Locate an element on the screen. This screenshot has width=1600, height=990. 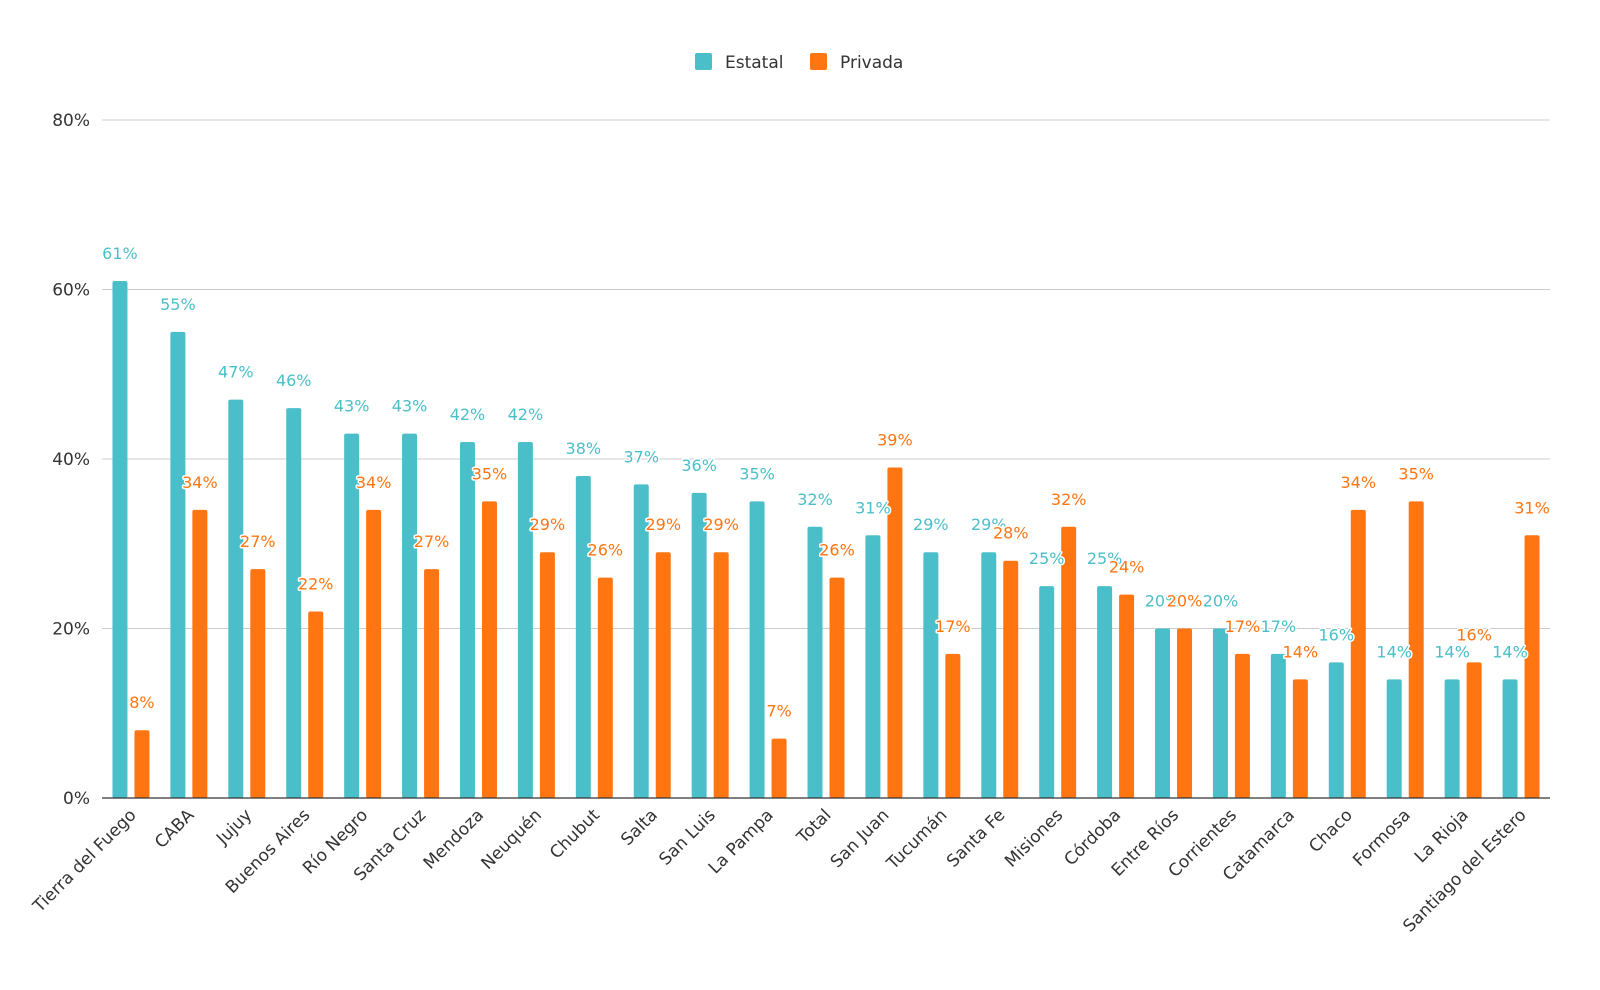
data-label-privada: 35% is located at coordinates (490, 473).